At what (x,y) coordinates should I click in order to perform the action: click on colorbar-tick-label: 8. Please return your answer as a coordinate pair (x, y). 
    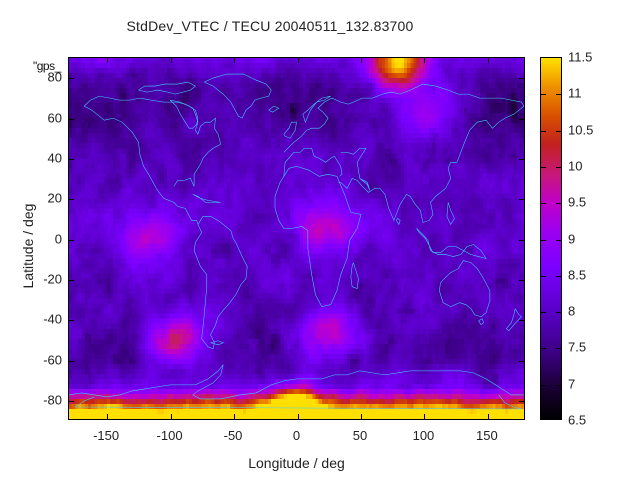
    Looking at the image, I should click on (572, 311).